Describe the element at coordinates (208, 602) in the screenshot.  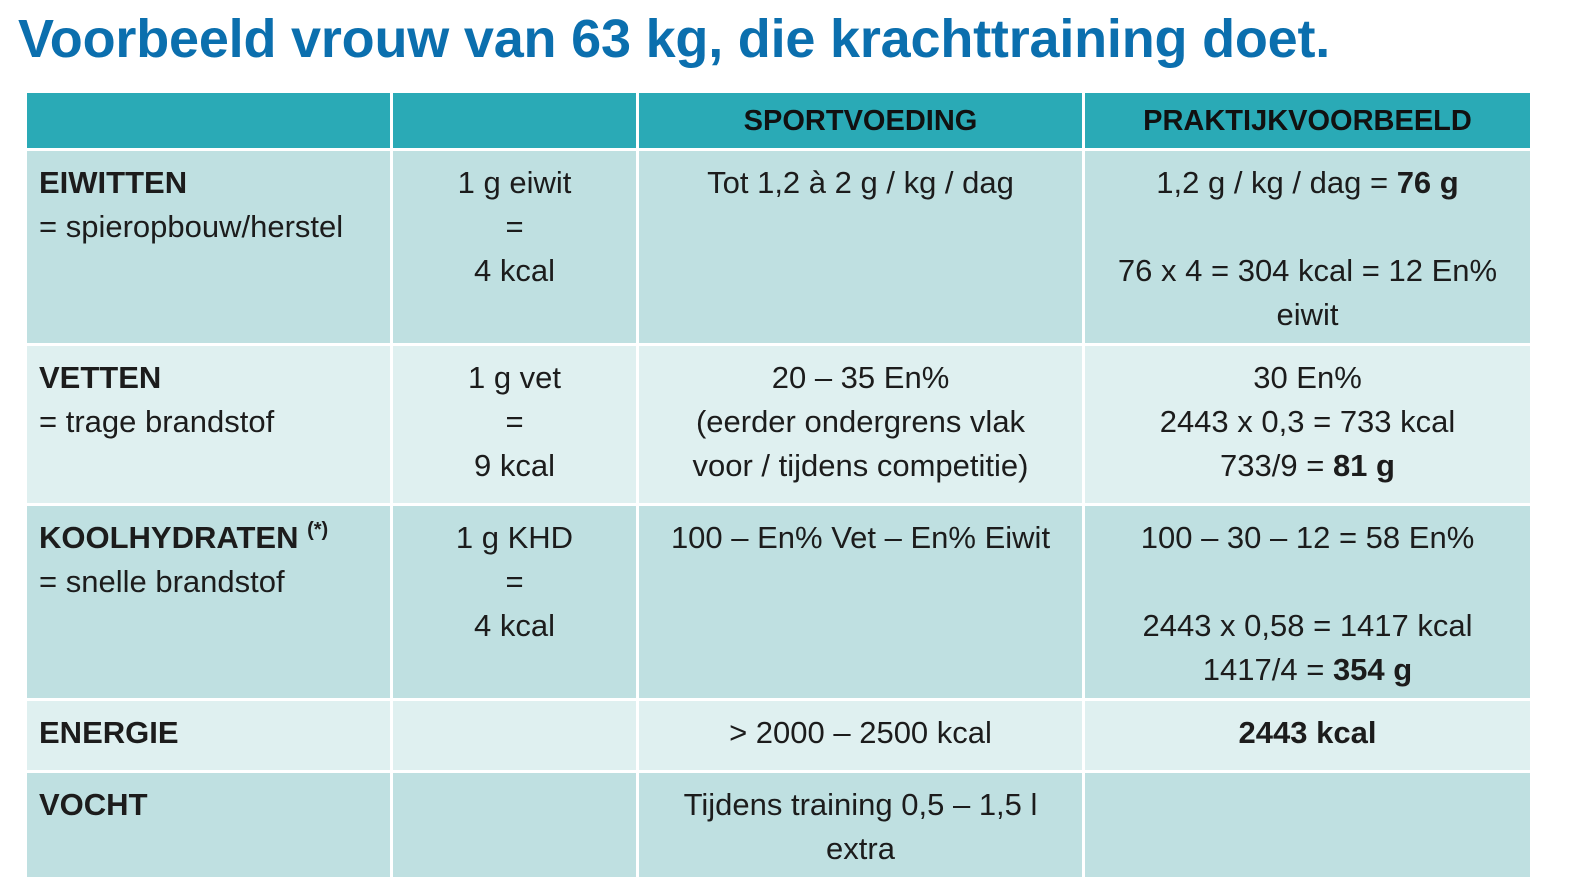
I see `nutrient-cell: KOOLHYDRATEN (*) = snelle brandstof` at that location.